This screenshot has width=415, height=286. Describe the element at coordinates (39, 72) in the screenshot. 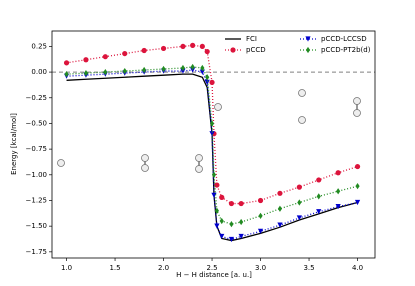

I see `y-tick-label: 0.00` at that location.